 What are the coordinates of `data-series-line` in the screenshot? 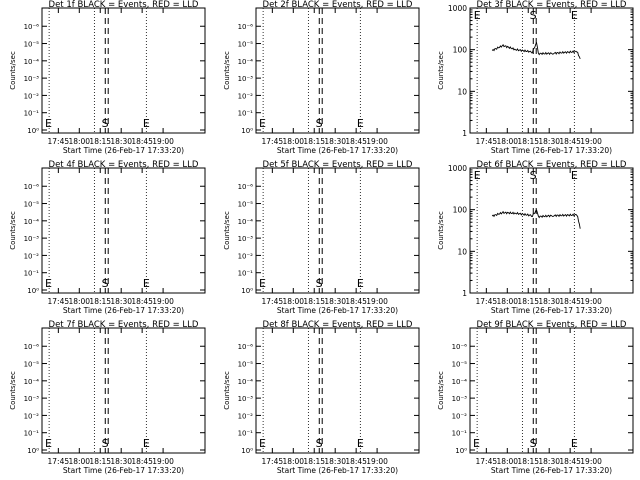 It's located at (536, 51).